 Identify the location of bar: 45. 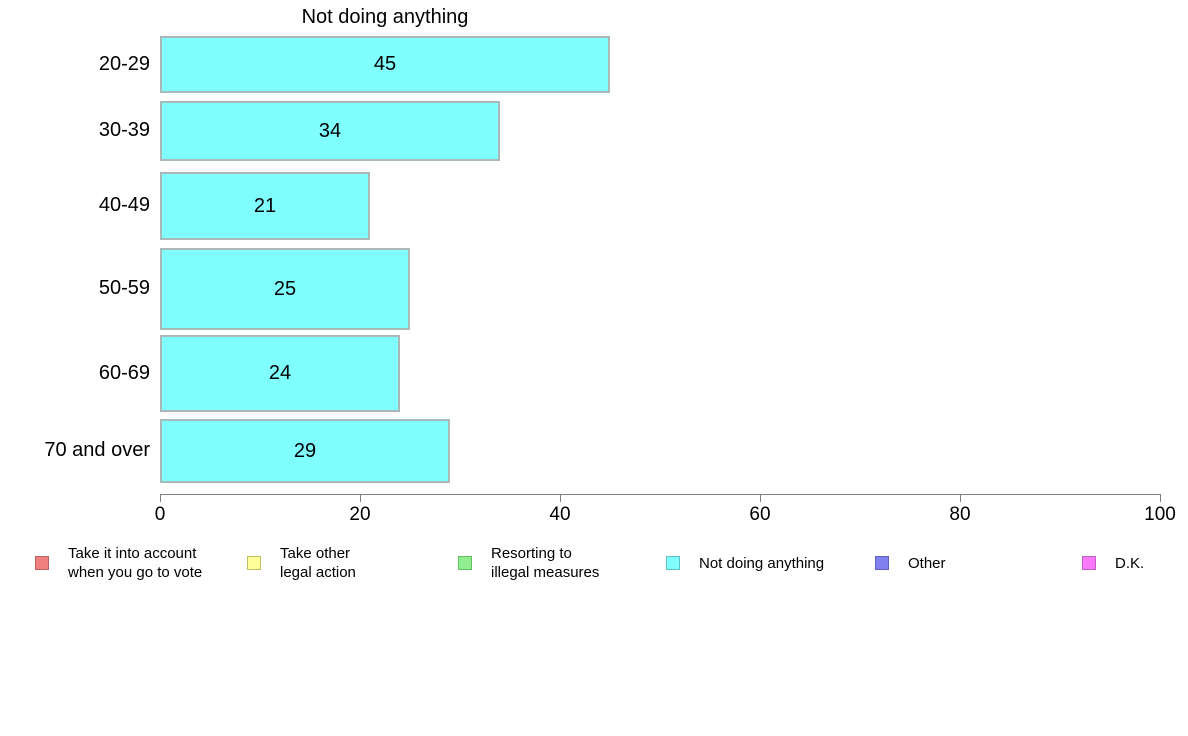
(385, 64).